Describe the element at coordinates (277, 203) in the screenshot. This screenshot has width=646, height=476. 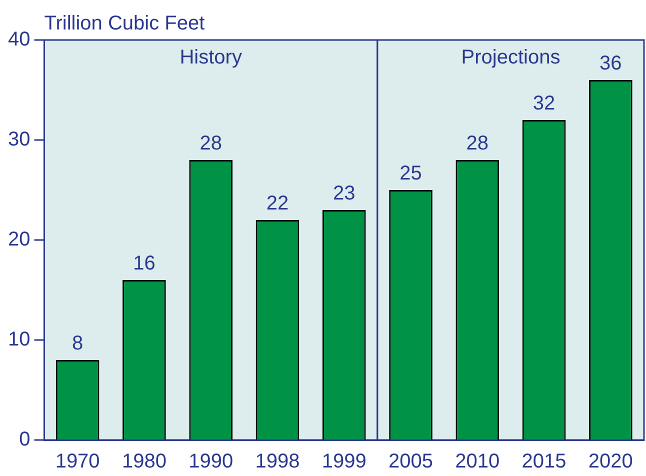
I see `data-label: 22` at that location.